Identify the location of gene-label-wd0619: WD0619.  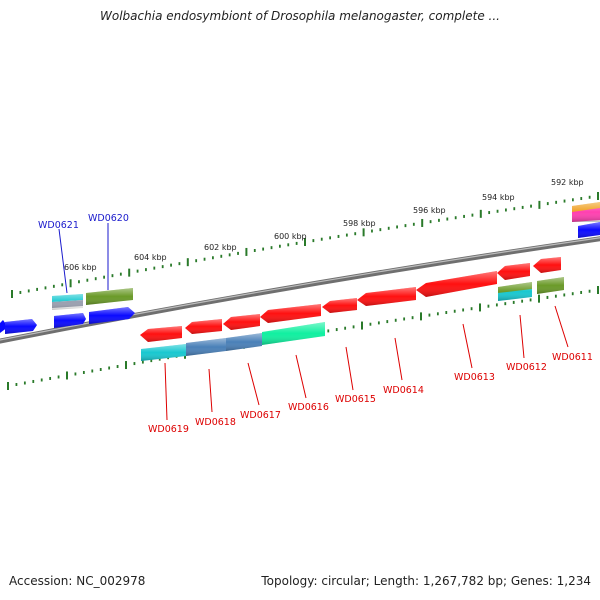
(168, 429).